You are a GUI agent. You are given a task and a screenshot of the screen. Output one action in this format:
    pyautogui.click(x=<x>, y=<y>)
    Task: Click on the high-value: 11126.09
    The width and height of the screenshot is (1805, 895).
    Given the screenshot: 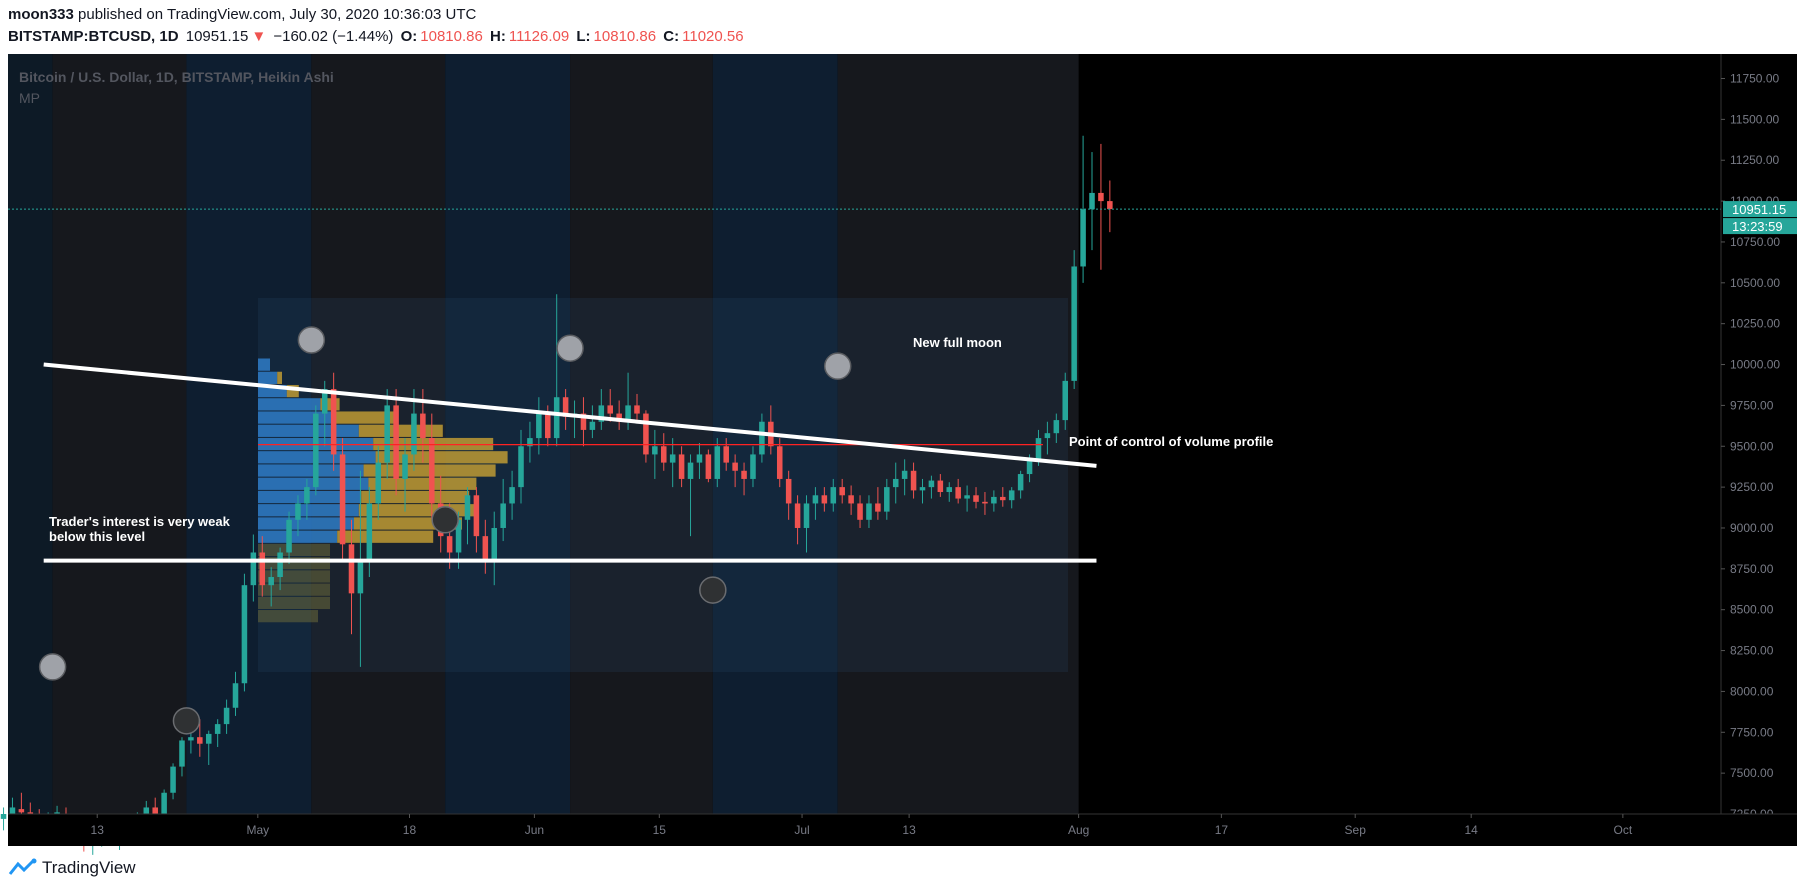 What is the action you would take?
    pyautogui.click(x=539, y=36)
    